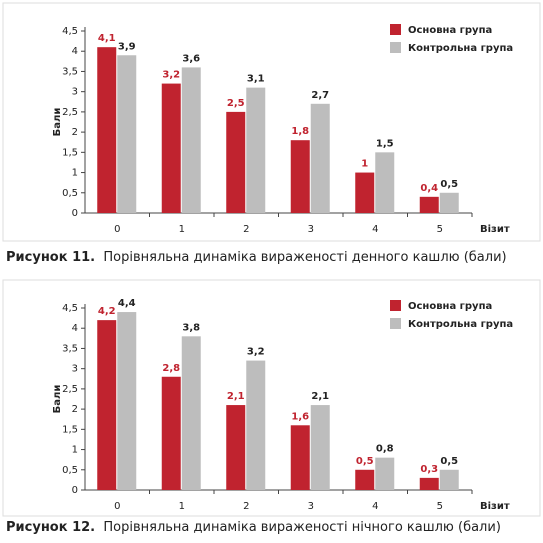 This screenshot has height=543, width=543. Describe the element at coordinates (107, 311) in the screenshot. I see `value-label: 4,2` at that location.